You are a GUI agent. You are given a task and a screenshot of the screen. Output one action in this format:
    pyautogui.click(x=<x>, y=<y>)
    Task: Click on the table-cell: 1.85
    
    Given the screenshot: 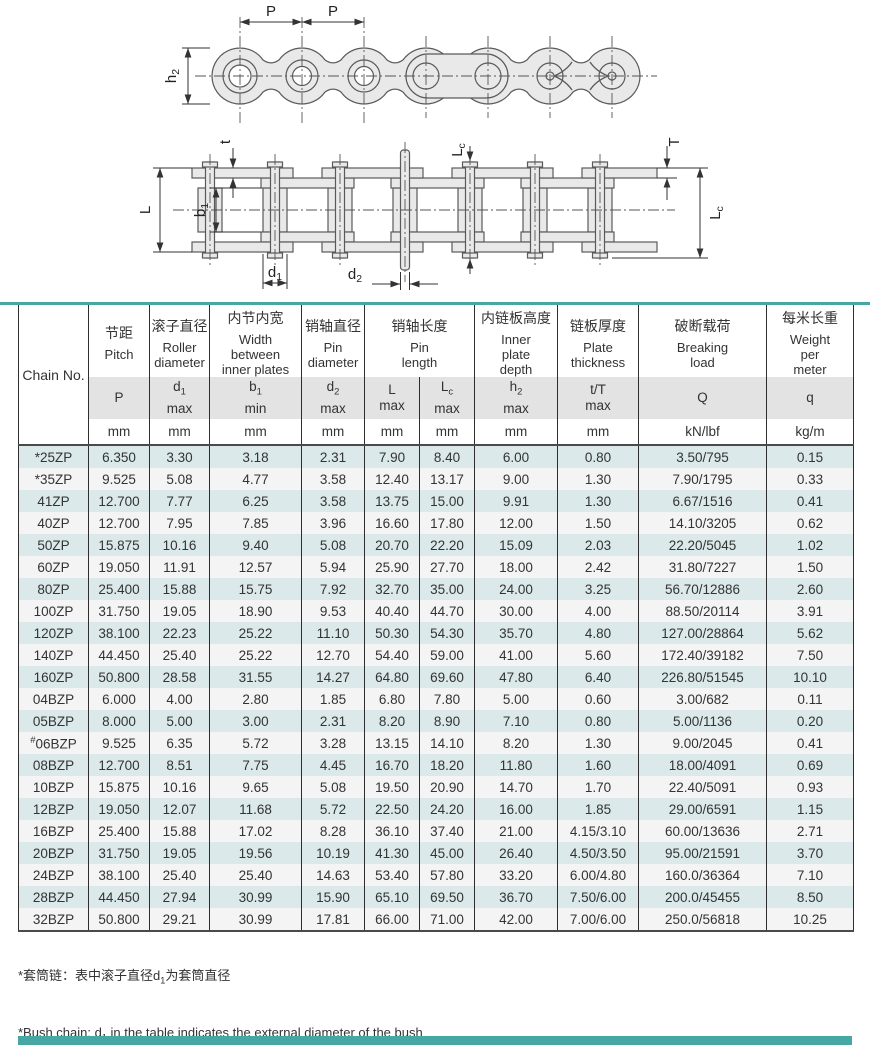 What is the action you would take?
    pyautogui.click(x=333, y=699)
    